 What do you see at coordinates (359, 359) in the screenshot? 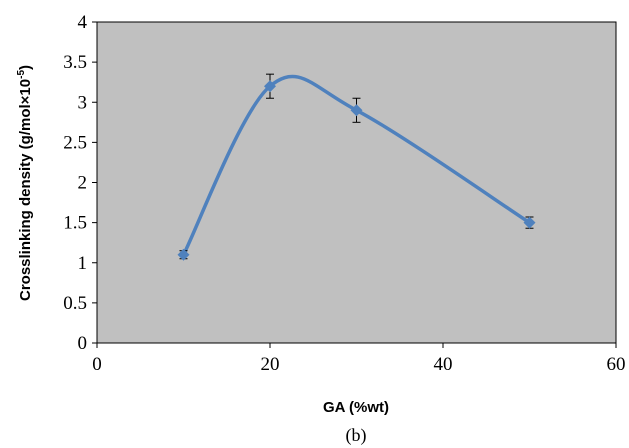
I see `x-axis-ticks: 0 20 40 60` at bounding box center [359, 359].